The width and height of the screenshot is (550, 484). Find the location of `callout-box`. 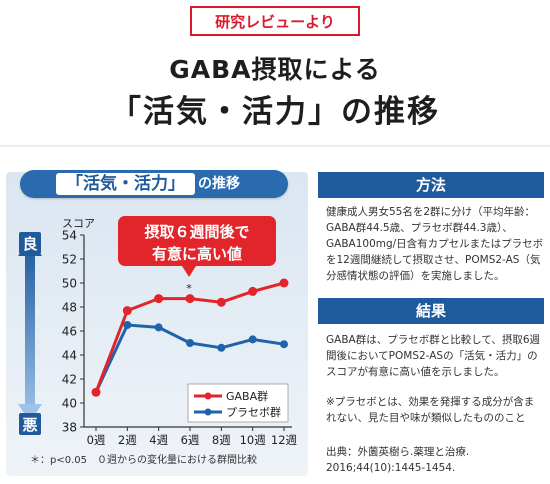

callout-box is located at coordinates (197, 241).